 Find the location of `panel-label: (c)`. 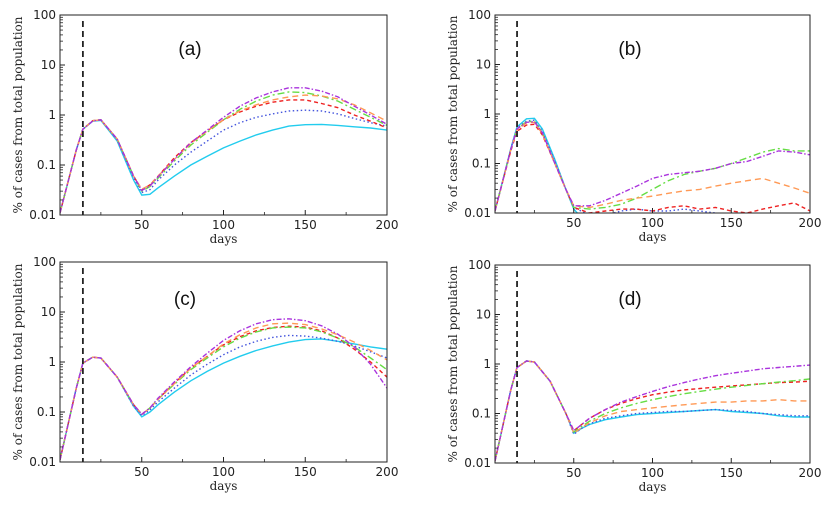

panel-label: (c) is located at coordinates (185, 299).